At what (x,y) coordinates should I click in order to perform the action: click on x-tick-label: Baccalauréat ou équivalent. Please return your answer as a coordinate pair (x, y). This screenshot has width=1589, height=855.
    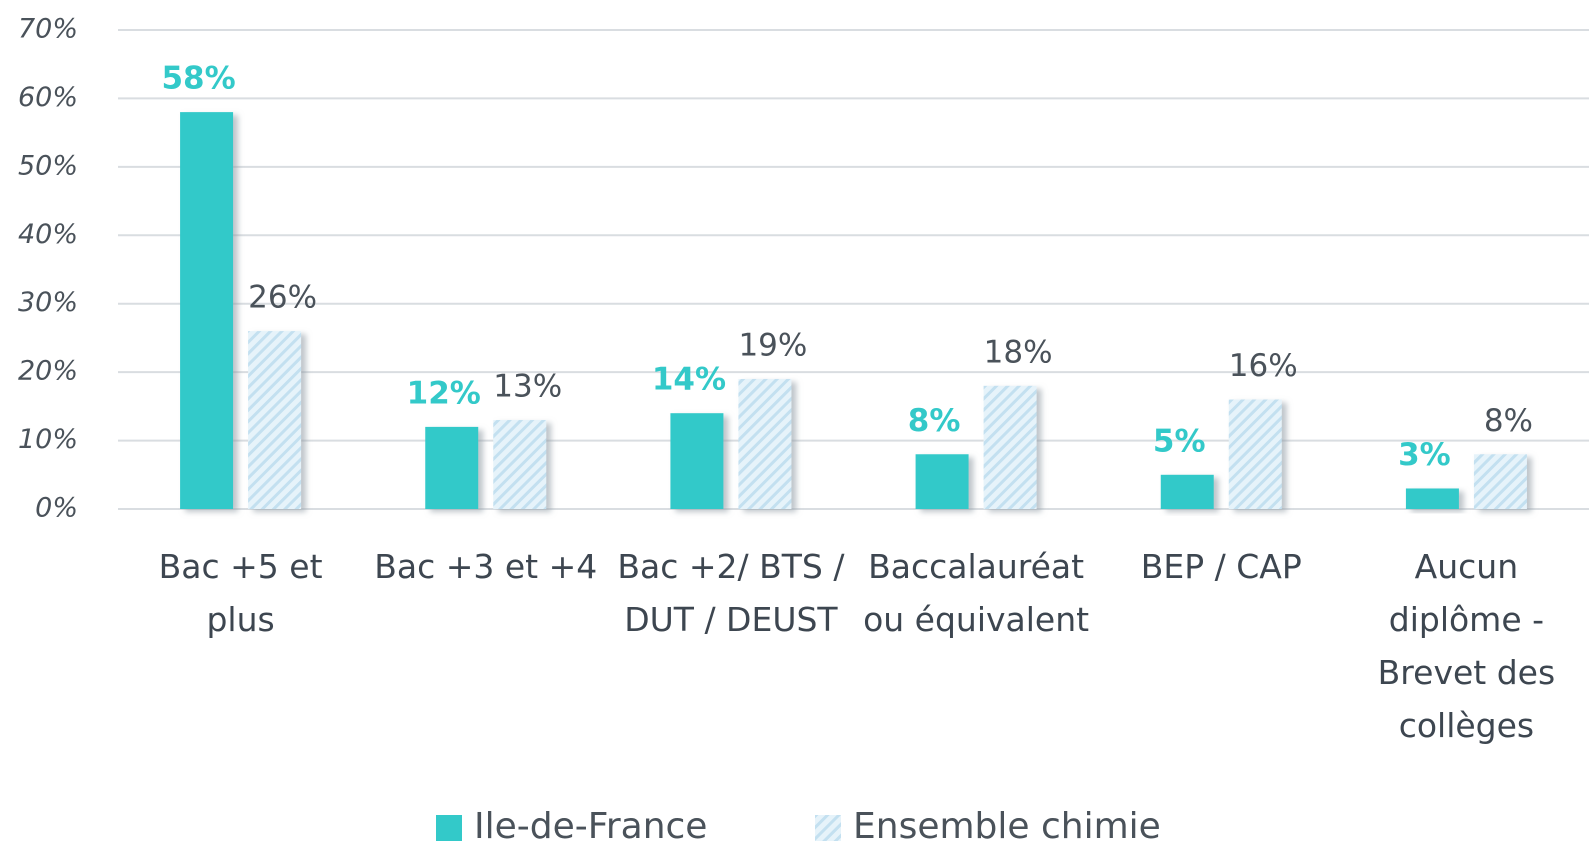
    Looking at the image, I should click on (976, 593).